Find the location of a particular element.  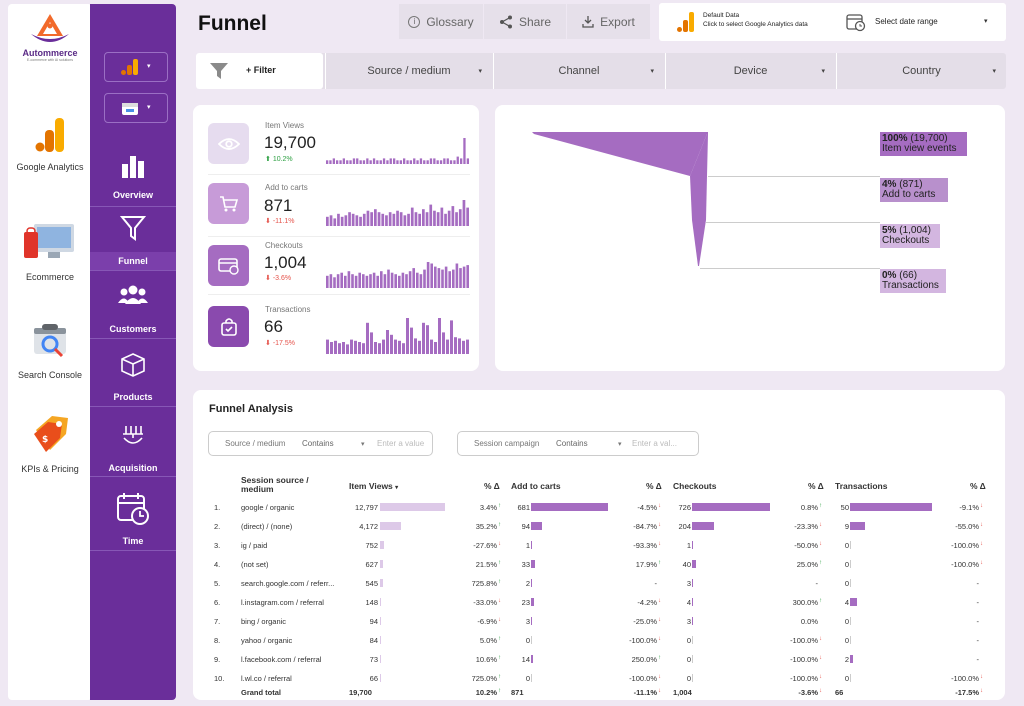

export-button: Export is located at coordinates (608, 21).